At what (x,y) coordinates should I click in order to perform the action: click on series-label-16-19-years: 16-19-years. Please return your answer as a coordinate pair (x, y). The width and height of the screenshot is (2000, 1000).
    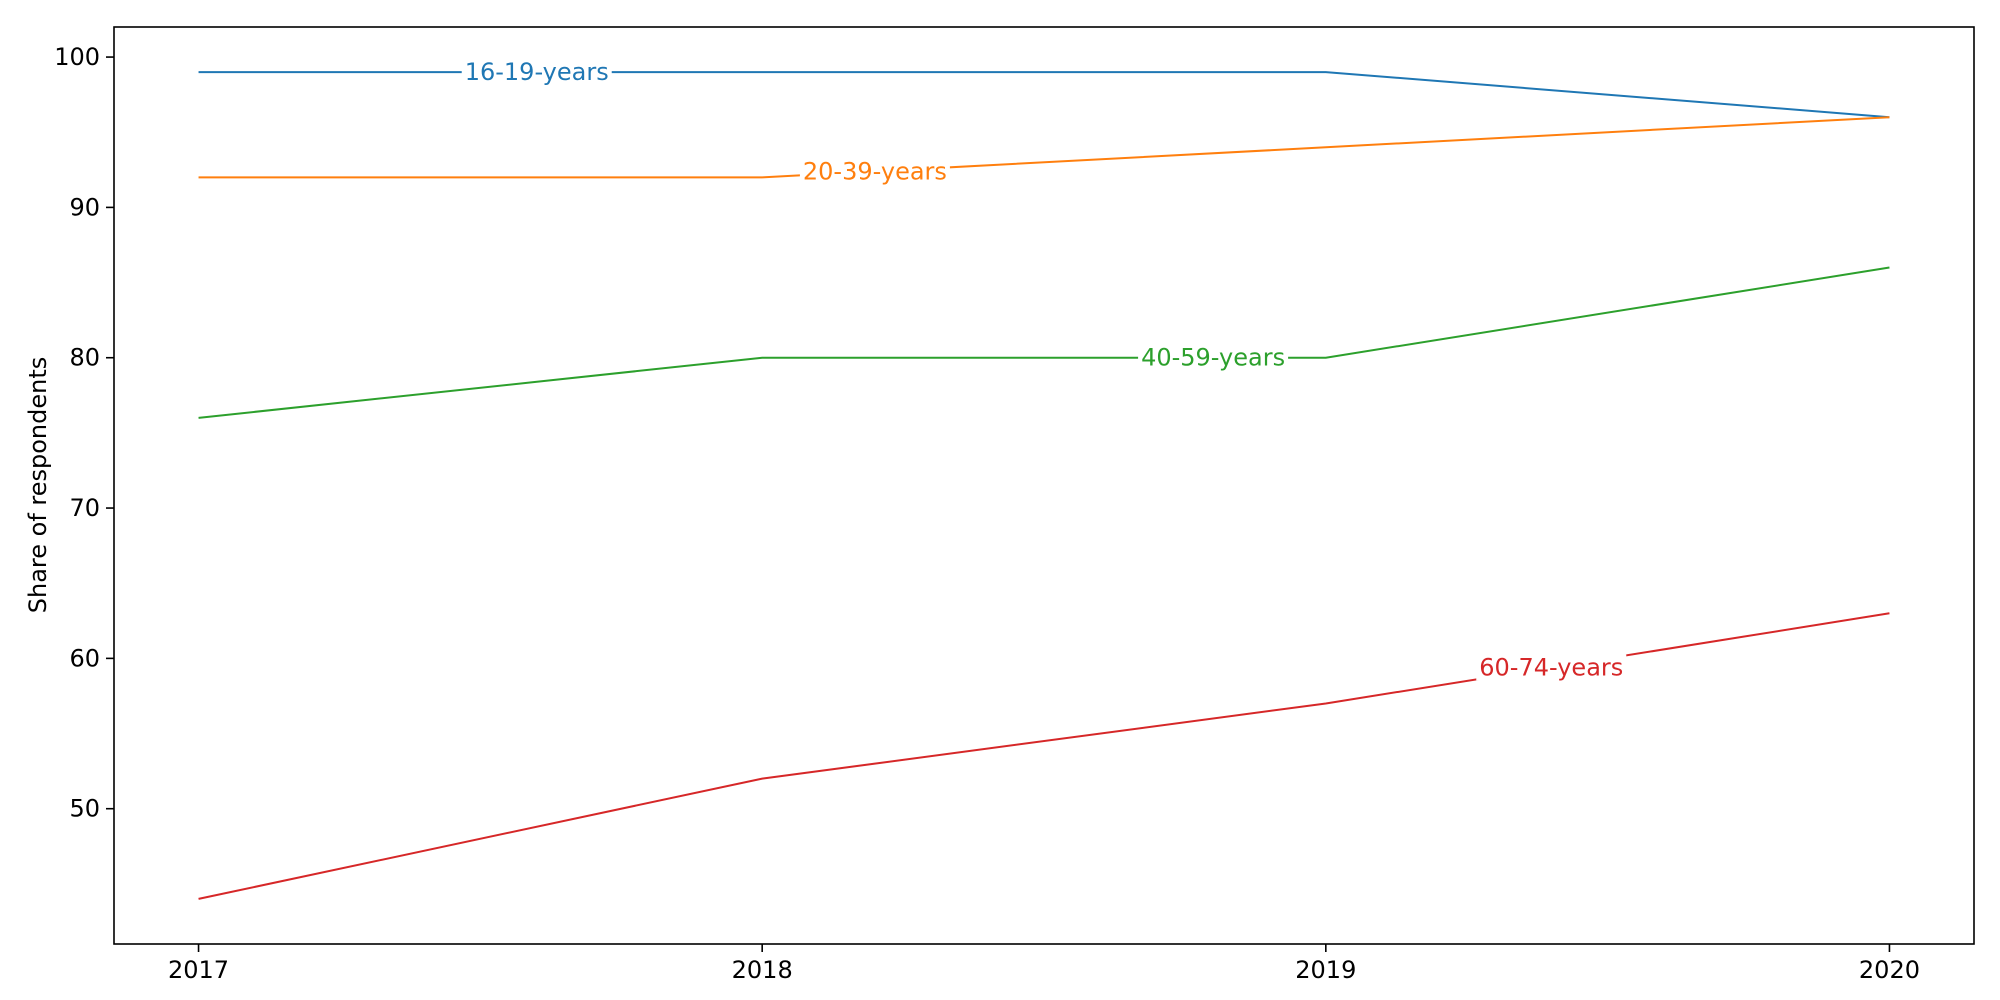
    Looking at the image, I should click on (537, 72).